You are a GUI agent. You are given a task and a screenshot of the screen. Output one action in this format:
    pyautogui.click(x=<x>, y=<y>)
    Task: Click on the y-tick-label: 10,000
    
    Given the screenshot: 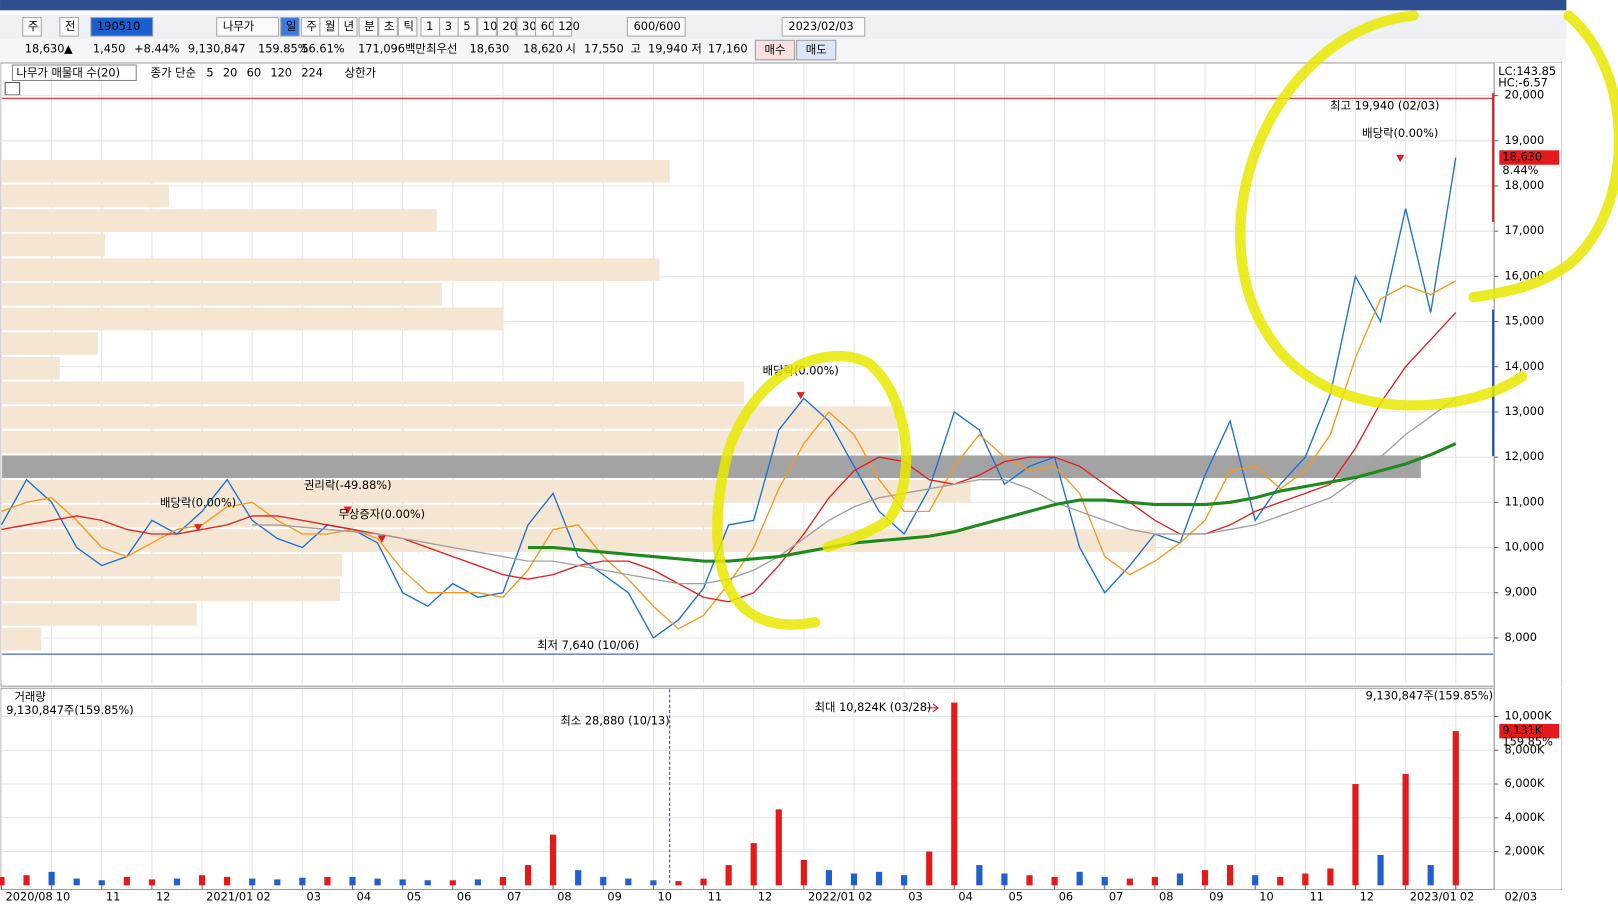 What is the action you would take?
    pyautogui.click(x=1524, y=547)
    